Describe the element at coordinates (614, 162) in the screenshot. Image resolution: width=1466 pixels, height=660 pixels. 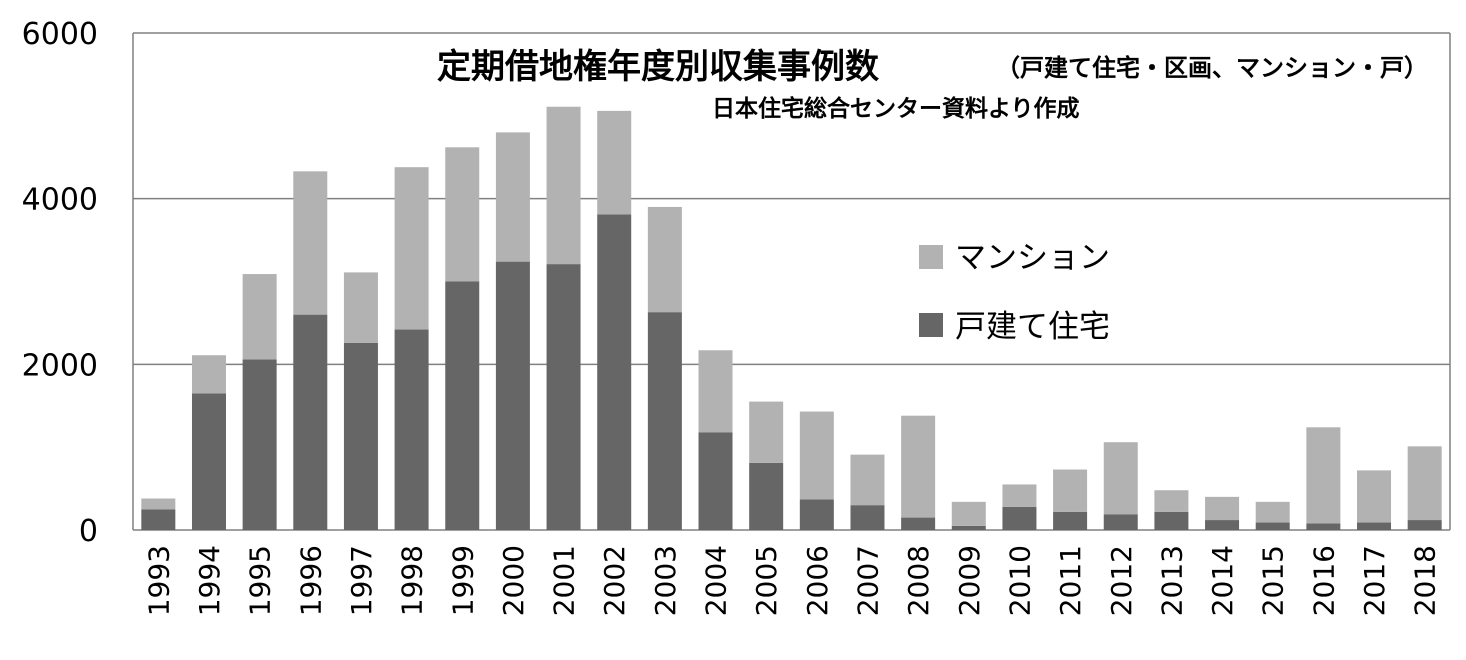
I see `bar-mansion-2002` at that location.